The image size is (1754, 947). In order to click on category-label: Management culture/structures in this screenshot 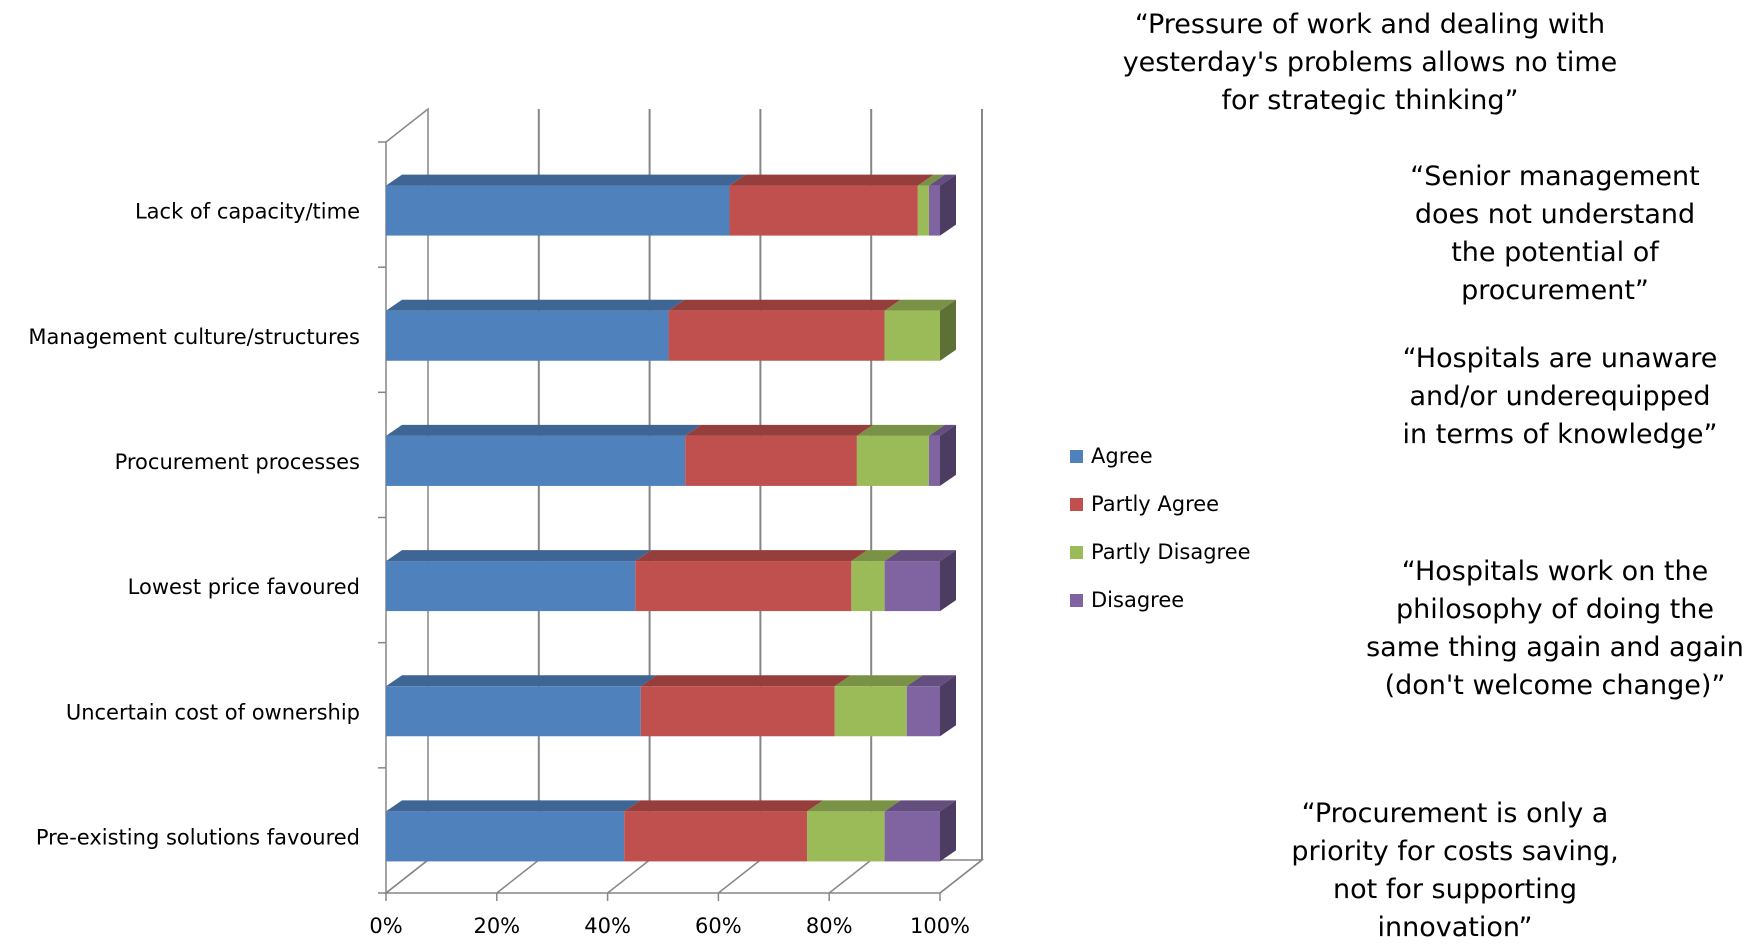, I will do `click(194, 337)`.